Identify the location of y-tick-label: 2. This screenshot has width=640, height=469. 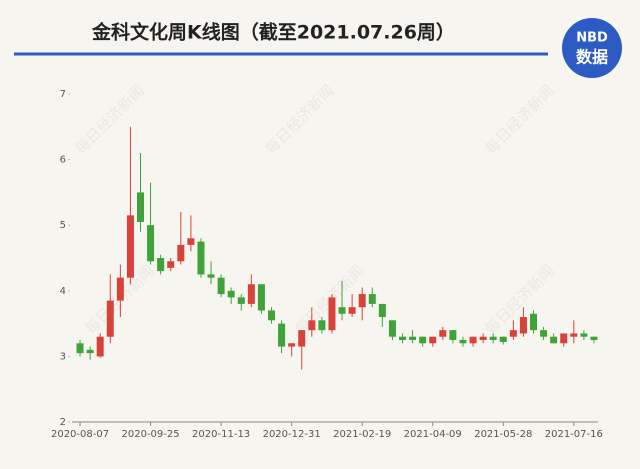
(63, 422).